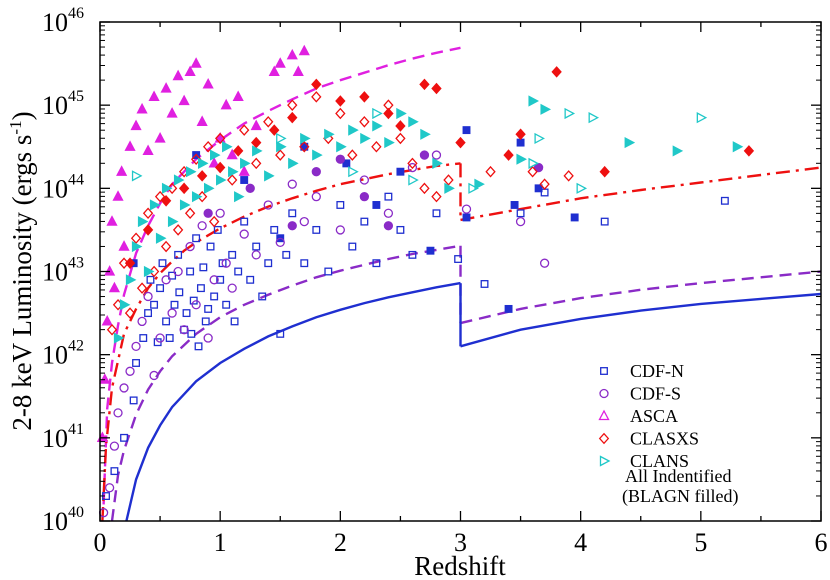 The image size is (830, 580). I want to click on y-tick-label: 1041, so click(63, 437).